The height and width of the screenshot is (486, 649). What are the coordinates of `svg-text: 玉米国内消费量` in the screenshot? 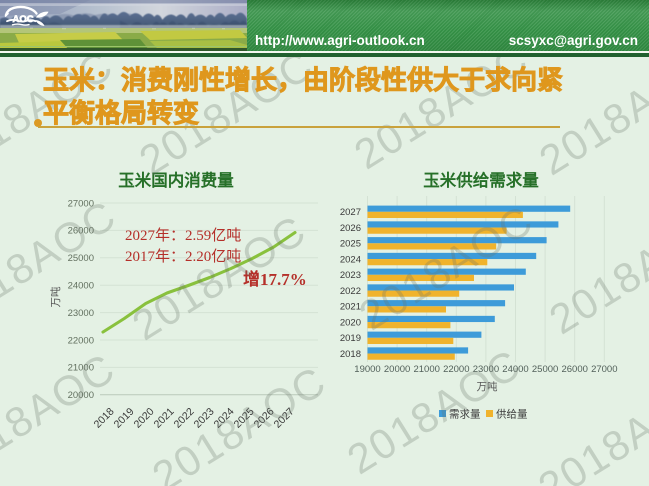 It's located at (176, 180).